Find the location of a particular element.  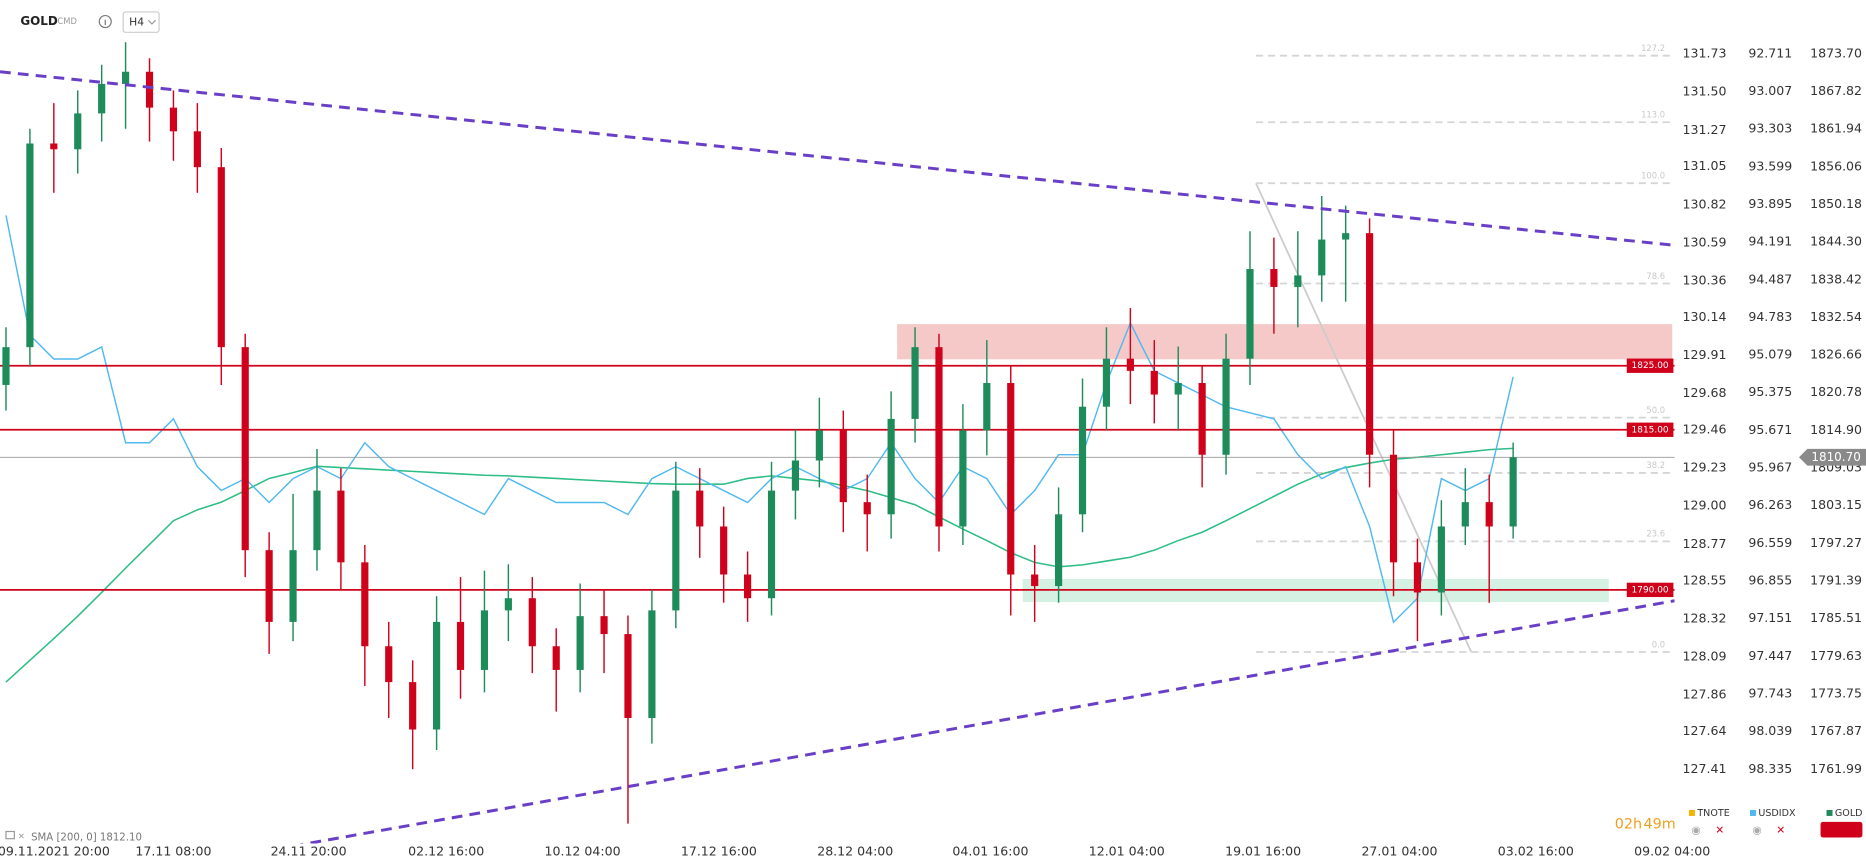

x-tick-label: 09.11.2021 20:00 is located at coordinates (55, 850).